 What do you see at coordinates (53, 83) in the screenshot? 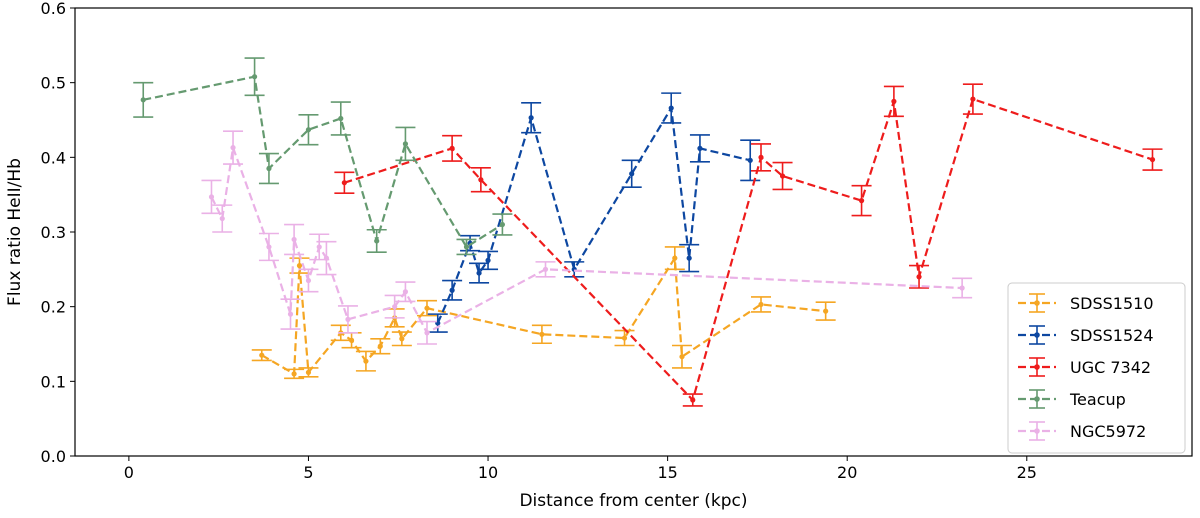
I see `y-tick-label: 0.5` at bounding box center [53, 83].